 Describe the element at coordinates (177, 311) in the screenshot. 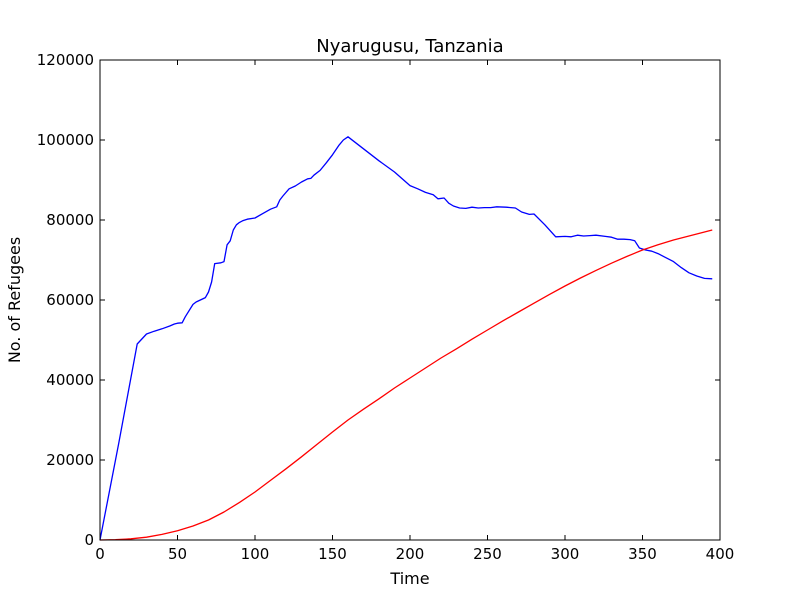

I see `x-tick: 50` at that location.